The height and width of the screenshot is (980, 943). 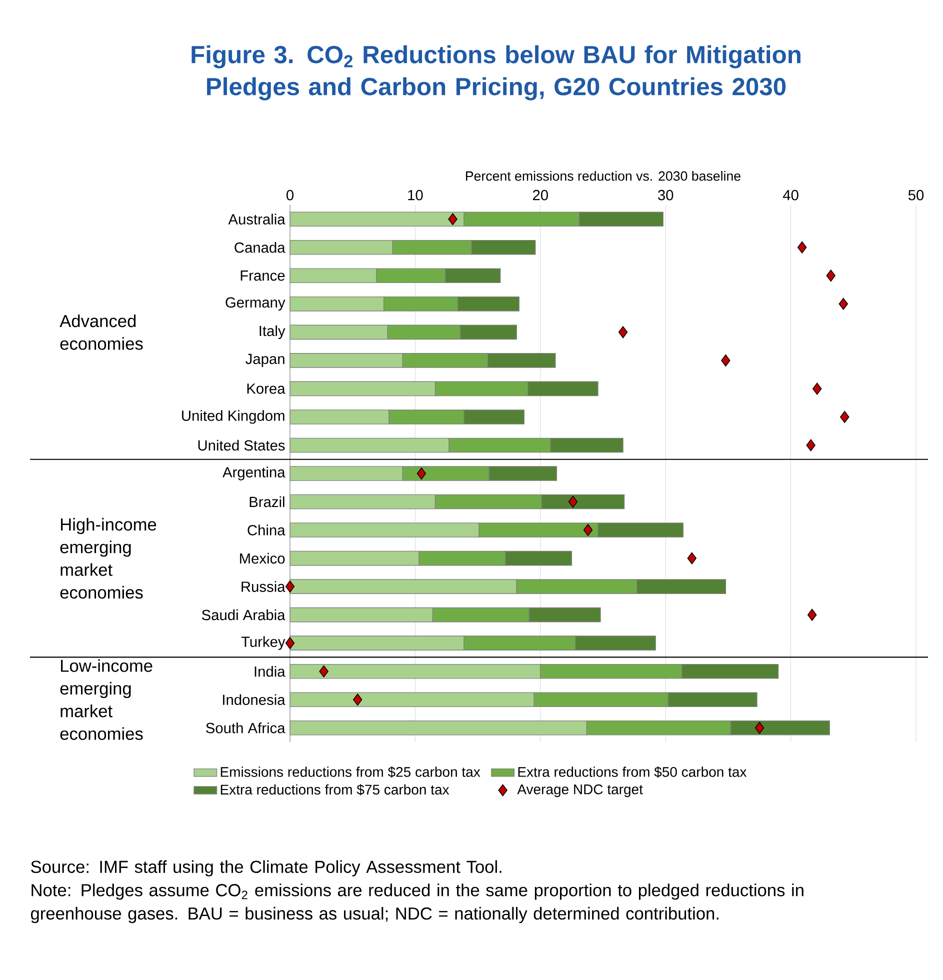 I want to click on y-tick-label: South Africa, so click(x=246, y=728).